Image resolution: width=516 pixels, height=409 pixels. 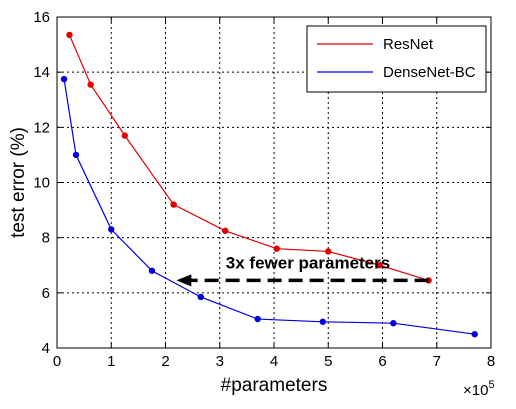 What do you see at coordinates (491, 385) in the screenshot?
I see `x-axis-multiplier-exponent: 5` at bounding box center [491, 385].